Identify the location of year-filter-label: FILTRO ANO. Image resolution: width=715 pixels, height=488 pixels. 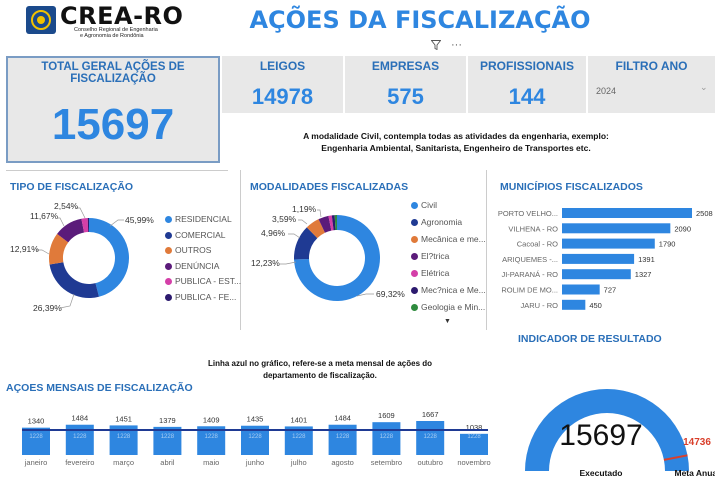
(651, 66).